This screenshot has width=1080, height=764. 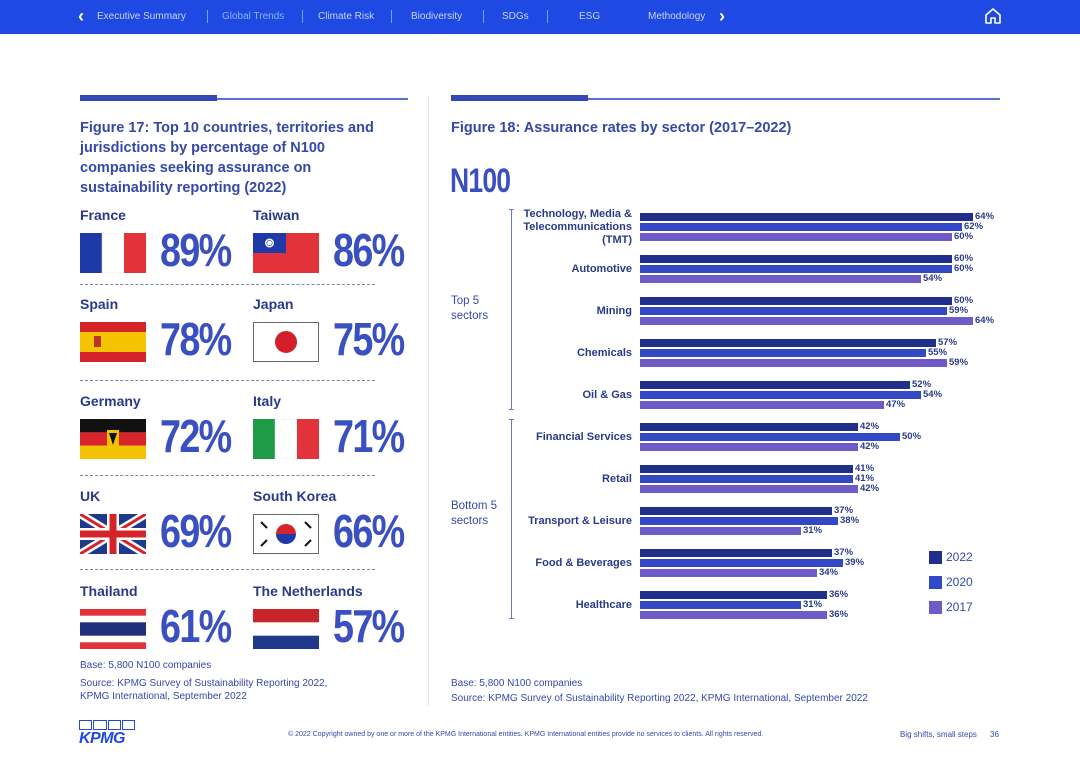 I want to click on bar-value-label: 47%, so click(x=896, y=404).